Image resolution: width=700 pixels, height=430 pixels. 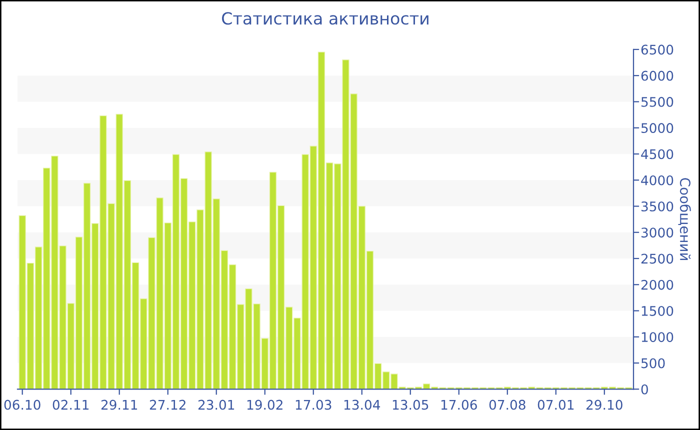 What do you see at coordinates (459, 405) in the screenshot?
I see `x-tick-label: 17.06` at bounding box center [459, 405].